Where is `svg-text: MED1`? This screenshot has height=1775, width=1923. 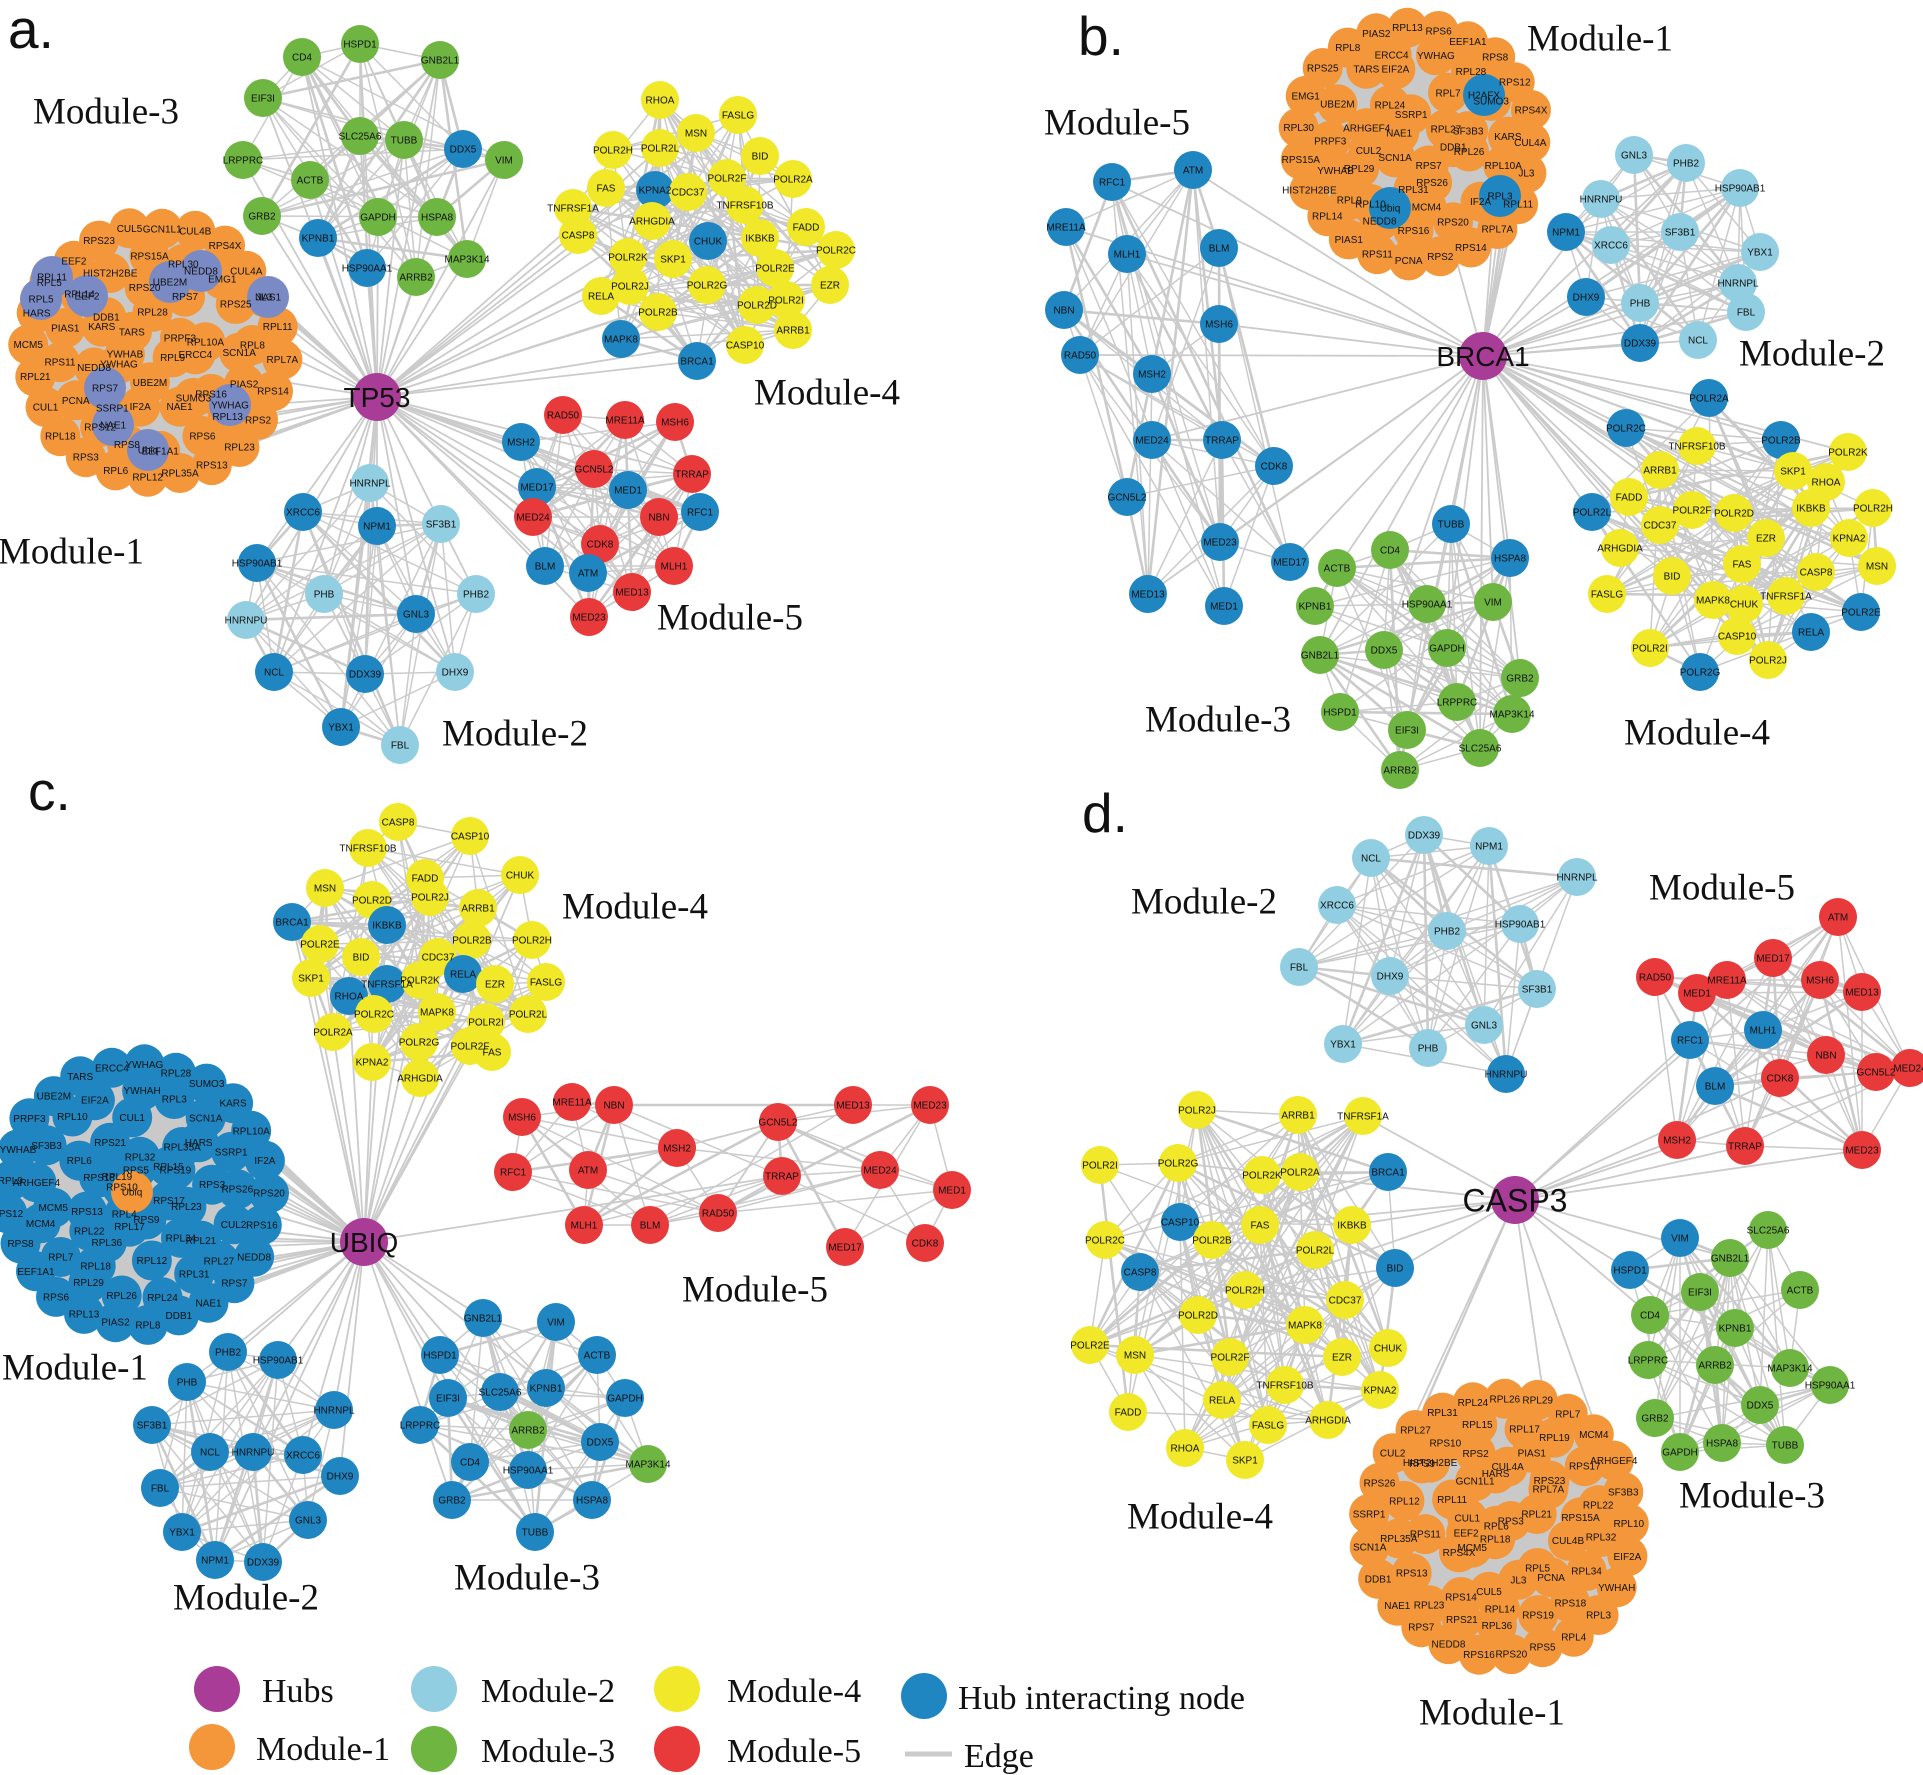 svg-text: MED1 is located at coordinates (1224, 607).